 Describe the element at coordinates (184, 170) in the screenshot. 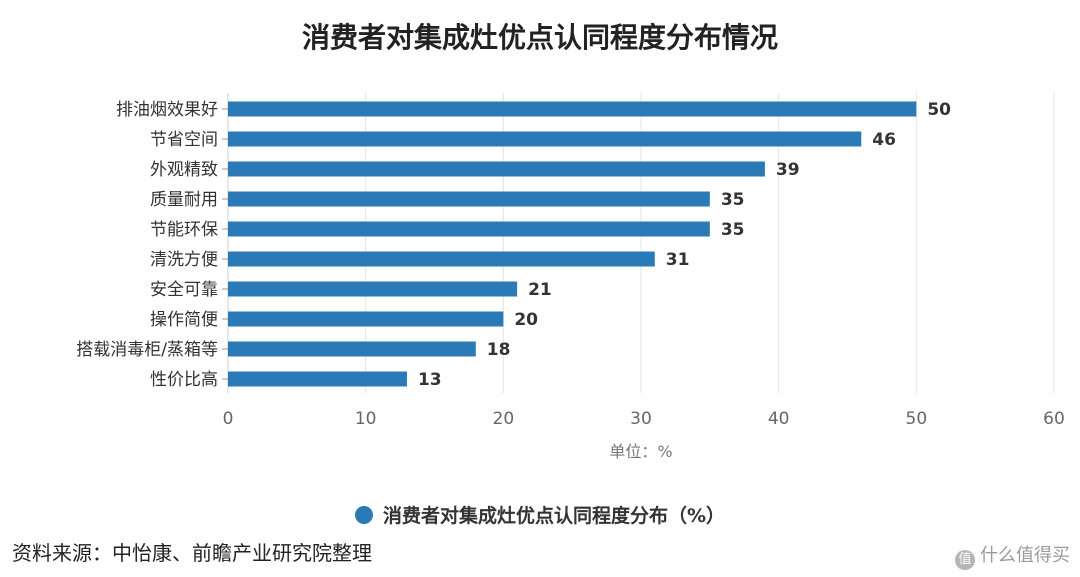

I see `category-label: 外观精致` at that location.